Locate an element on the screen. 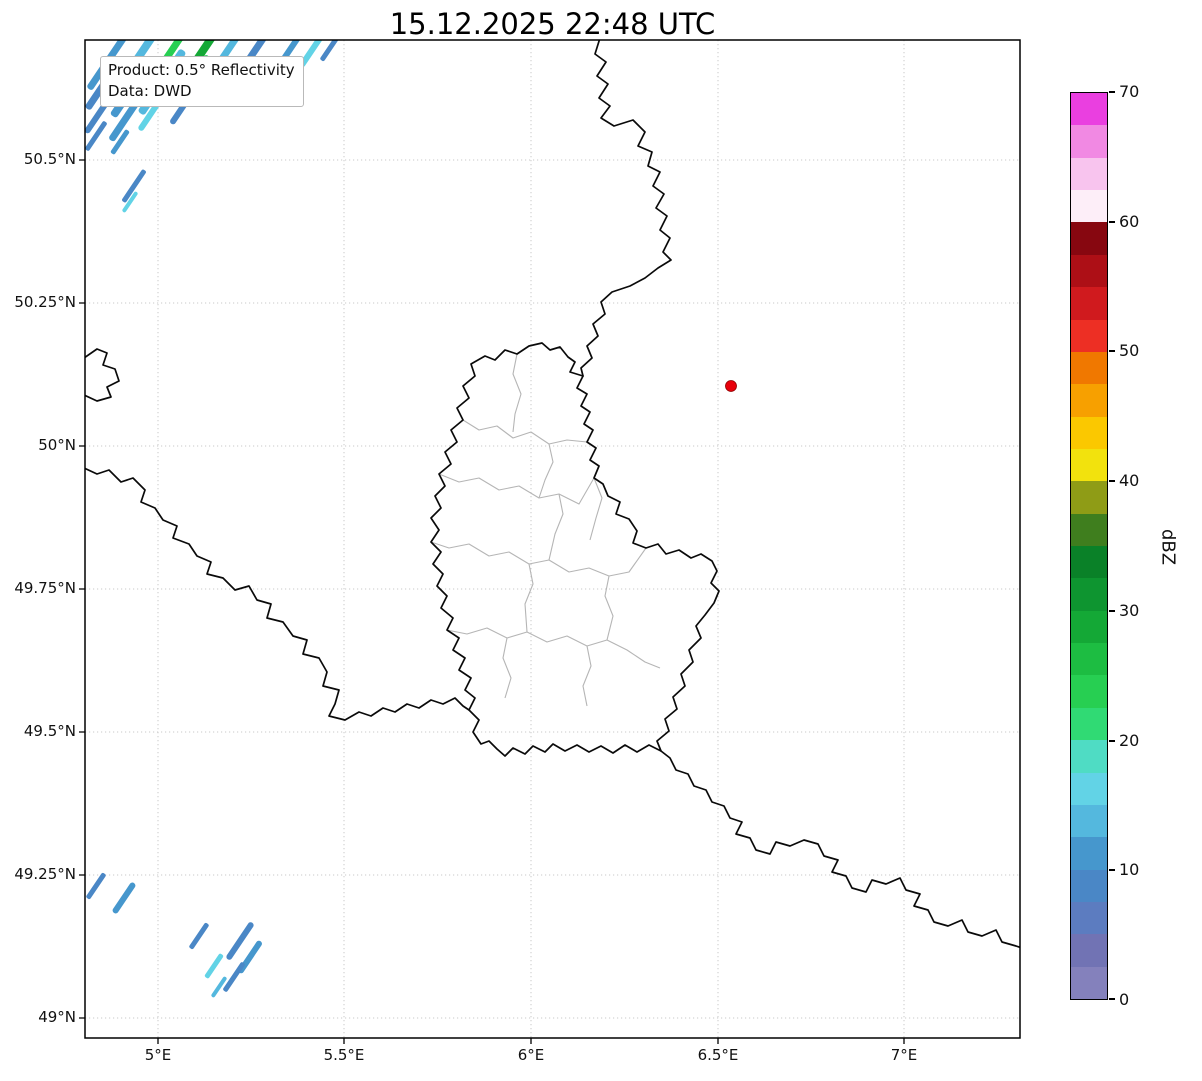 Image resolution: width=1202 pixels, height=1081 pixels. data-source-label: Data: DWD is located at coordinates (150, 91).